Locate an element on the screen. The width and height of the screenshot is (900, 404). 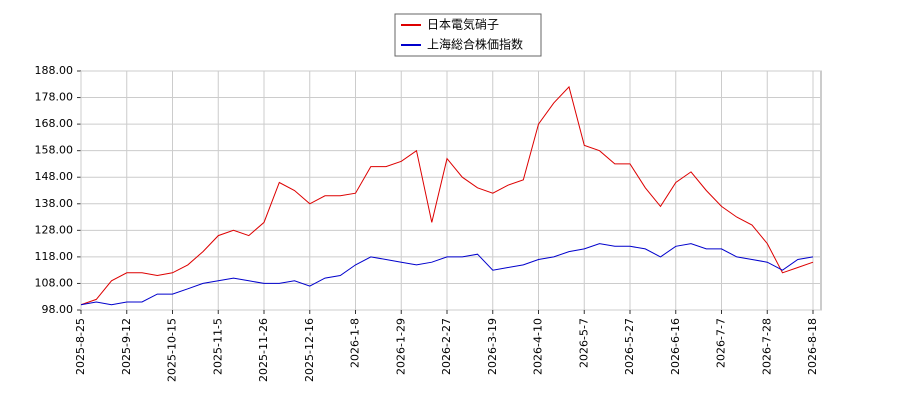
legend-box is located at coordinates (468, 35).